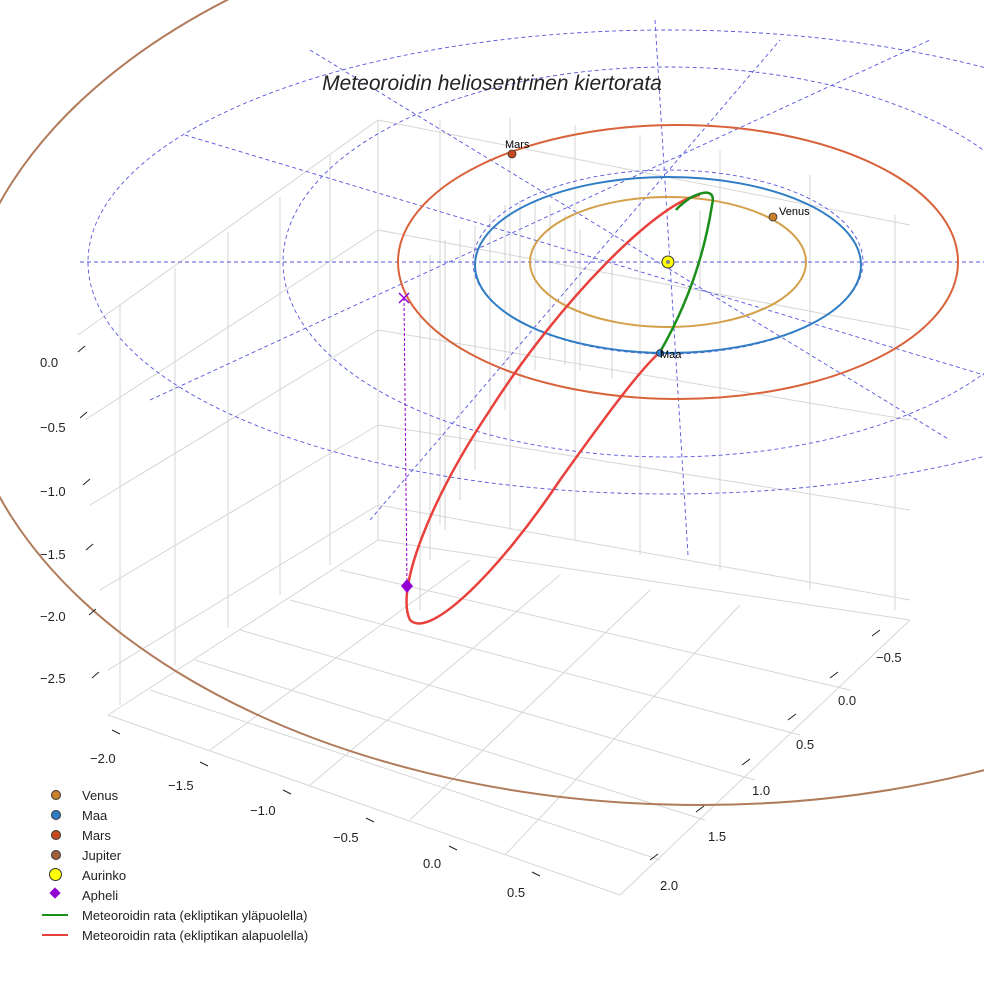  I want to click on legend-aphelion-marker, so click(55, 893).